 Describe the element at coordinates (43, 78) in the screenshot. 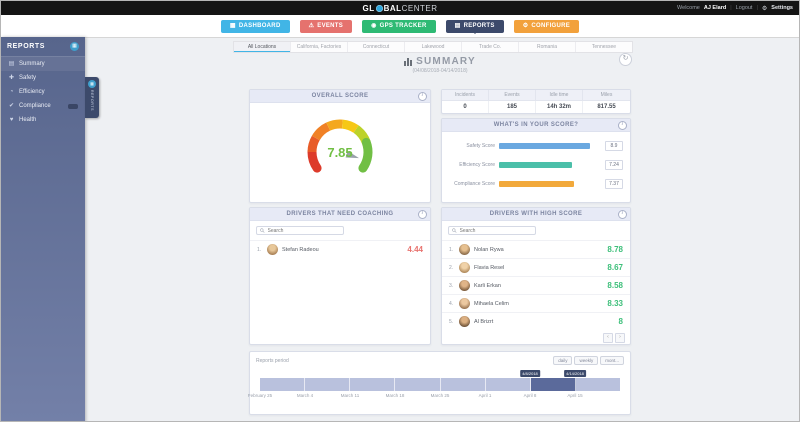

I see `sidebar-item-safety: ✚ Safety` at that location.